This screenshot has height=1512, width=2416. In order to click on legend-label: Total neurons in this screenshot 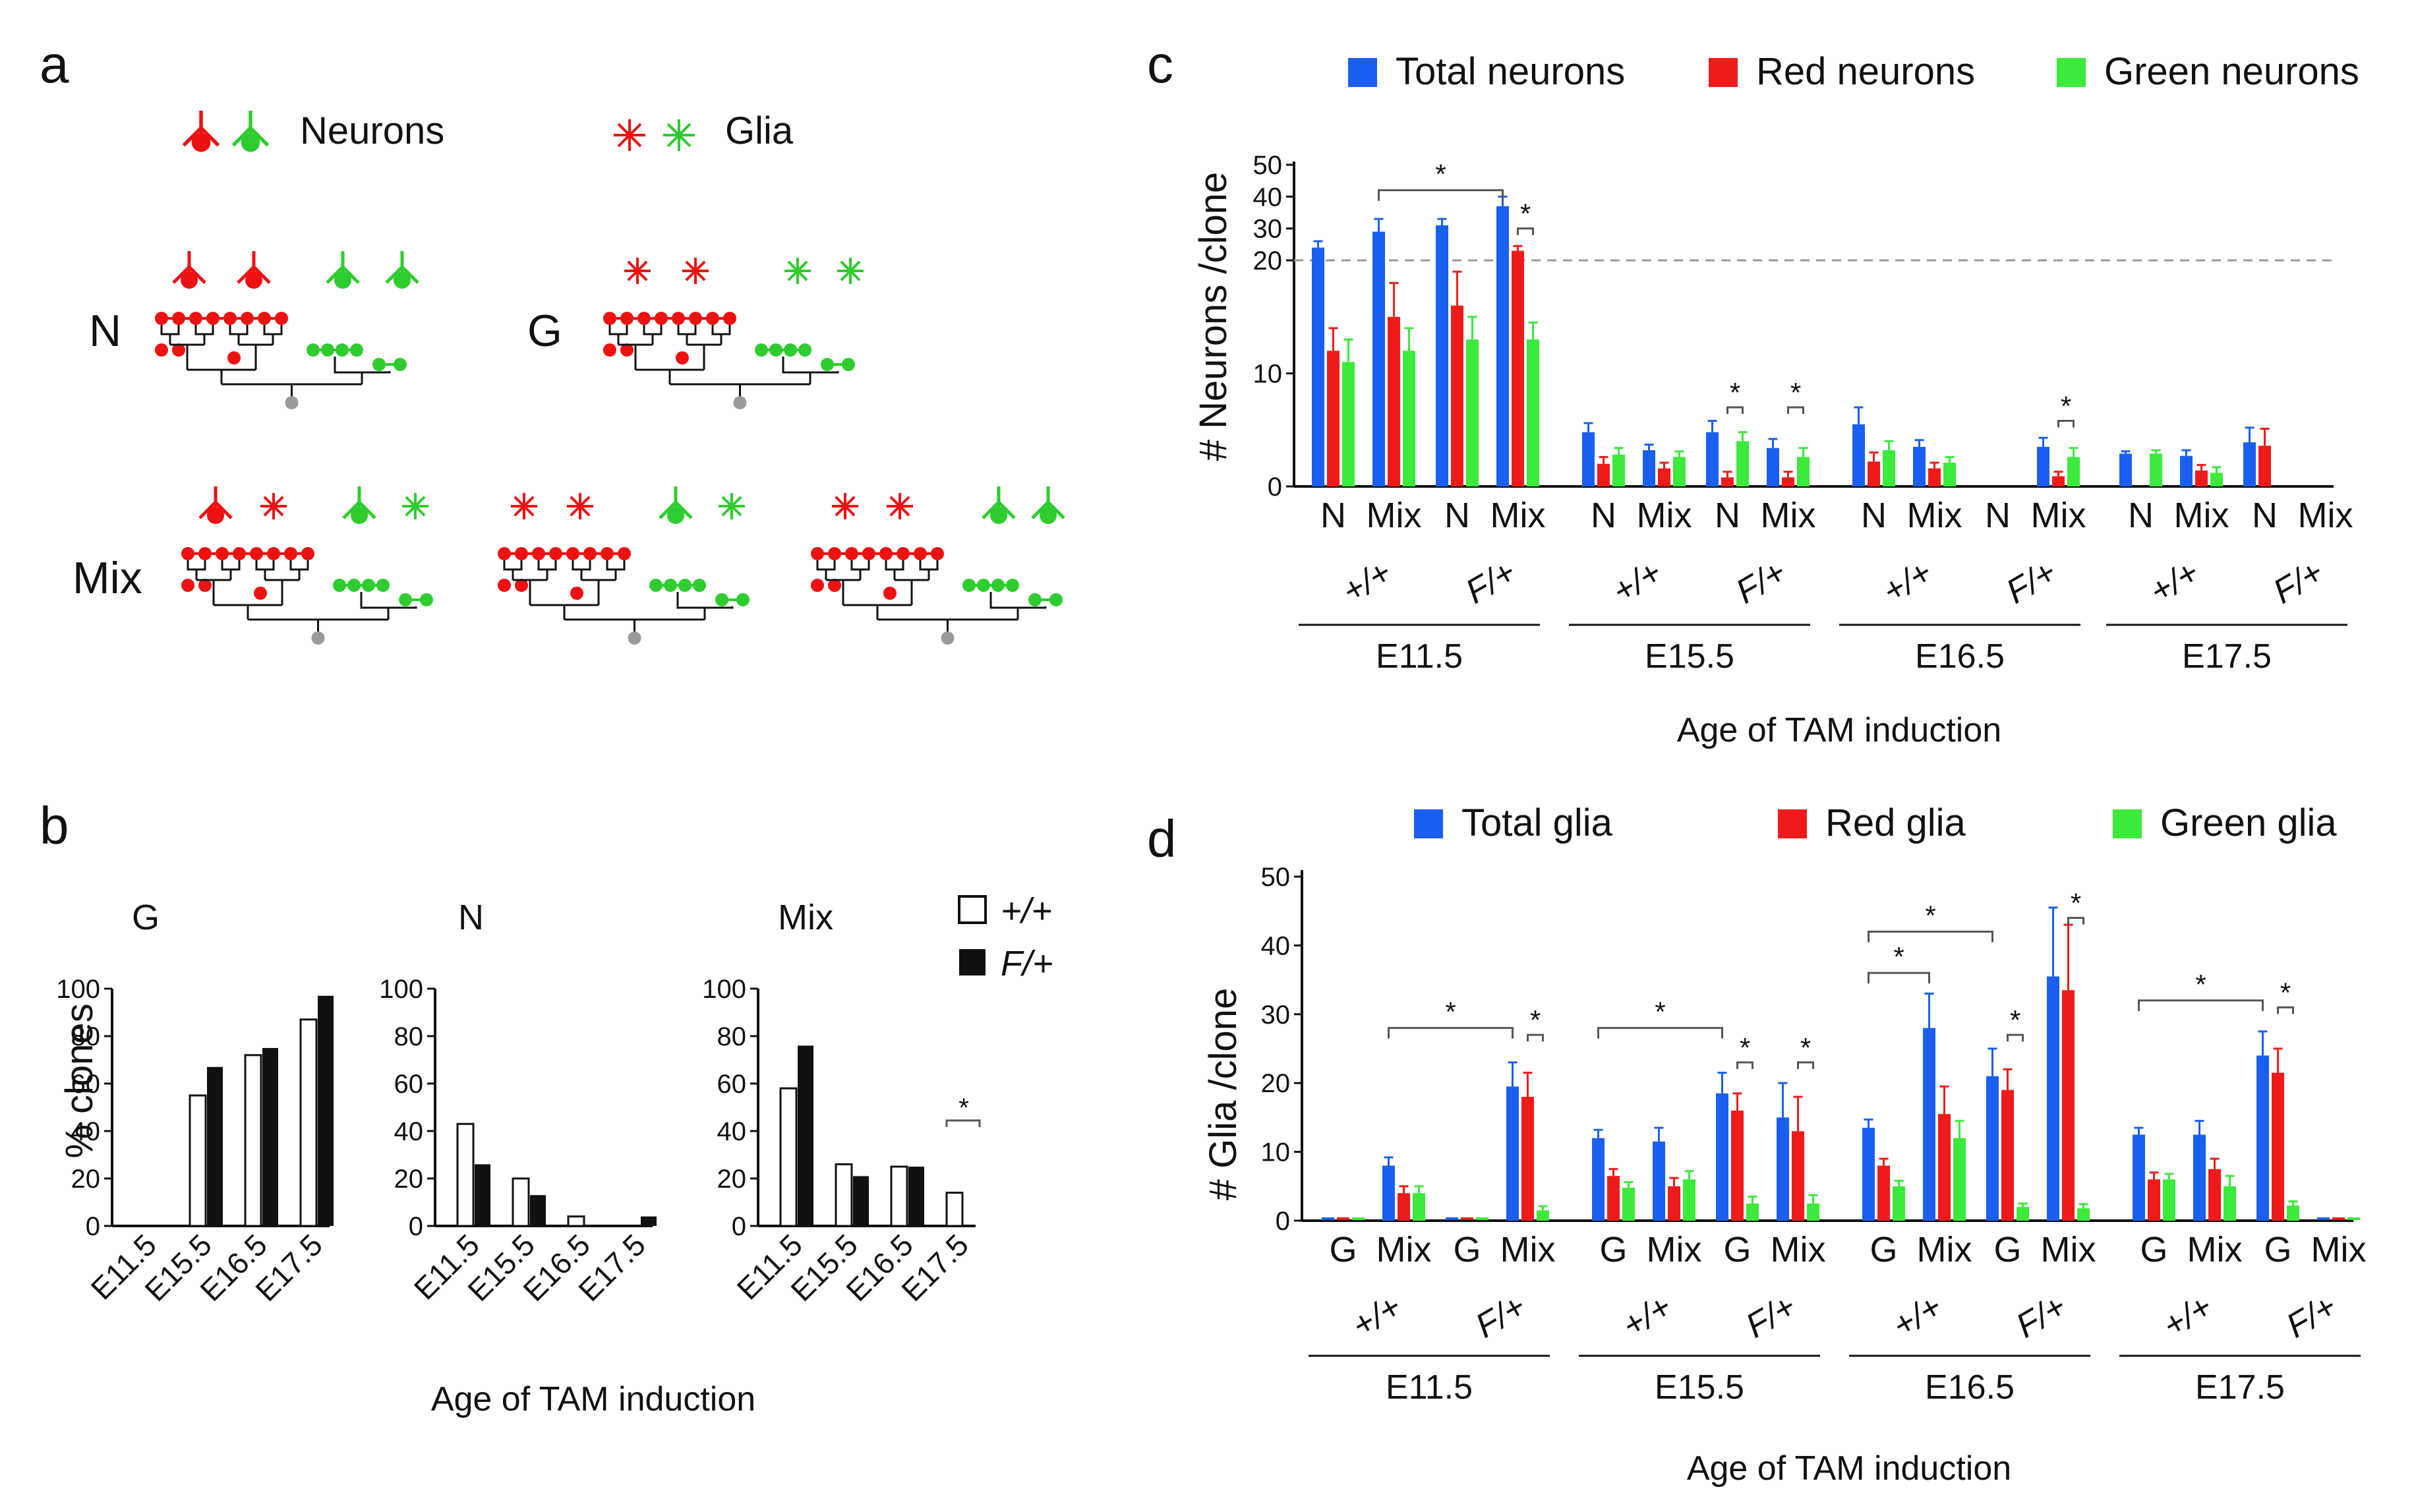, I will do `click(1510, 71)`.